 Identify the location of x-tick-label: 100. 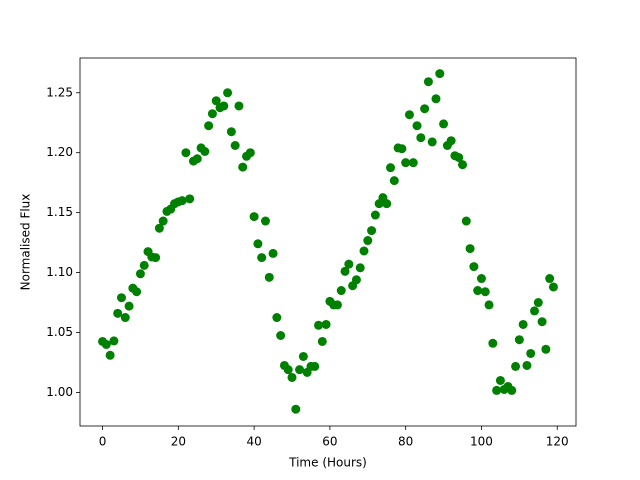
(481, 442).